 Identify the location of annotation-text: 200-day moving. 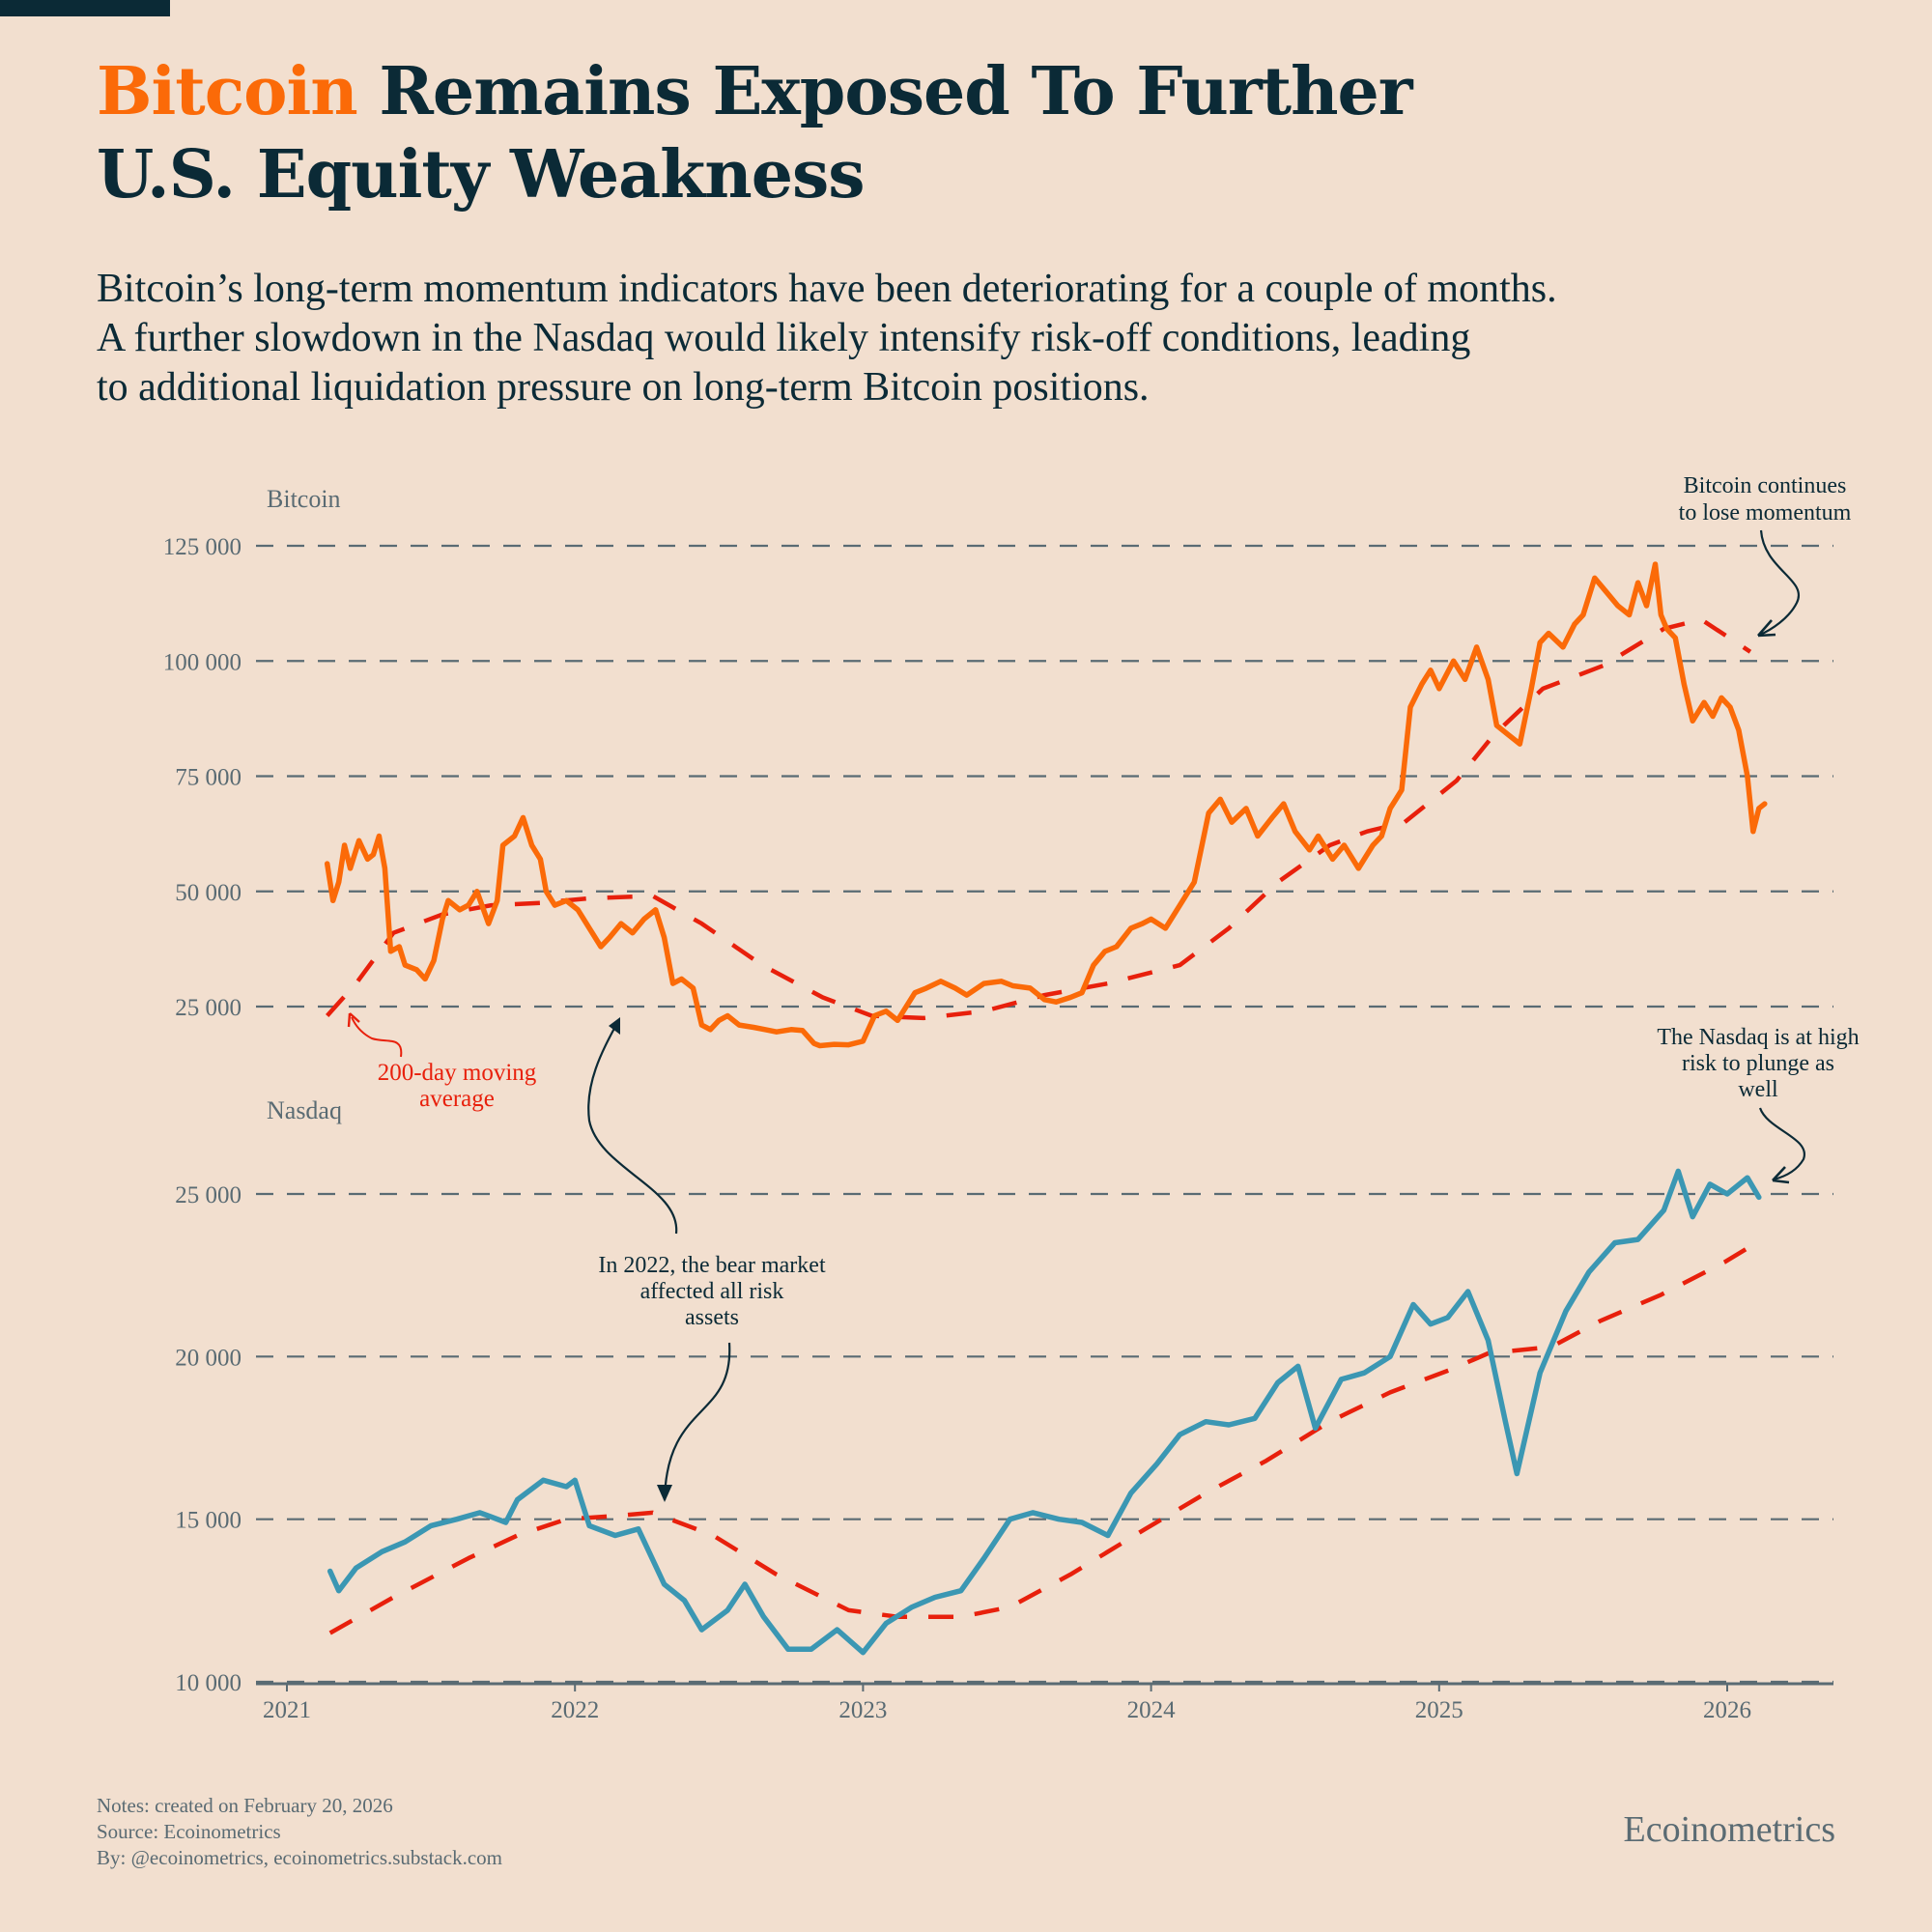
(457, 1073).